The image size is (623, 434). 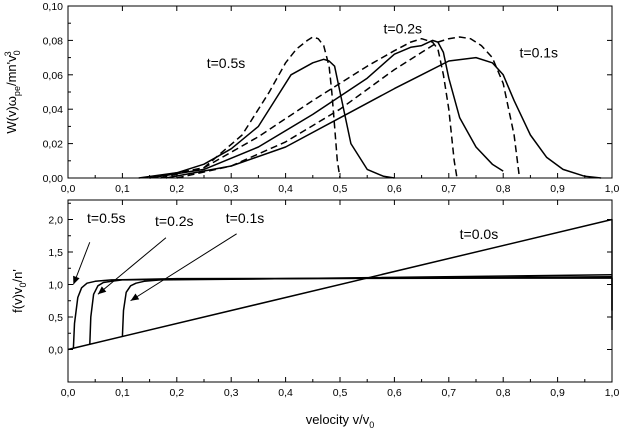 What do you see at coordinates (53, 110) in the screenshot?
I see `y-tick-label: 0,04` at bounding box center [53, 110].